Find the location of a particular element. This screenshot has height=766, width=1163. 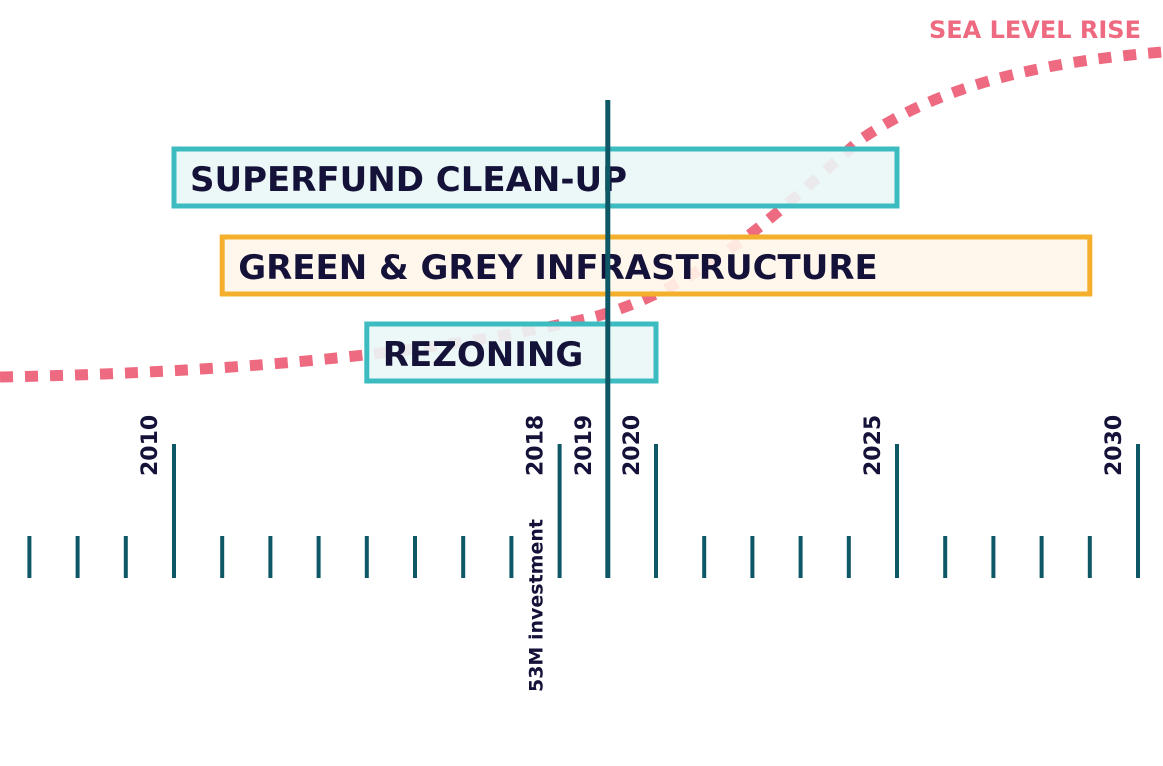

timeline-bar: SUPERFUND CLEAN-UP is located at coordinates (535, 177).